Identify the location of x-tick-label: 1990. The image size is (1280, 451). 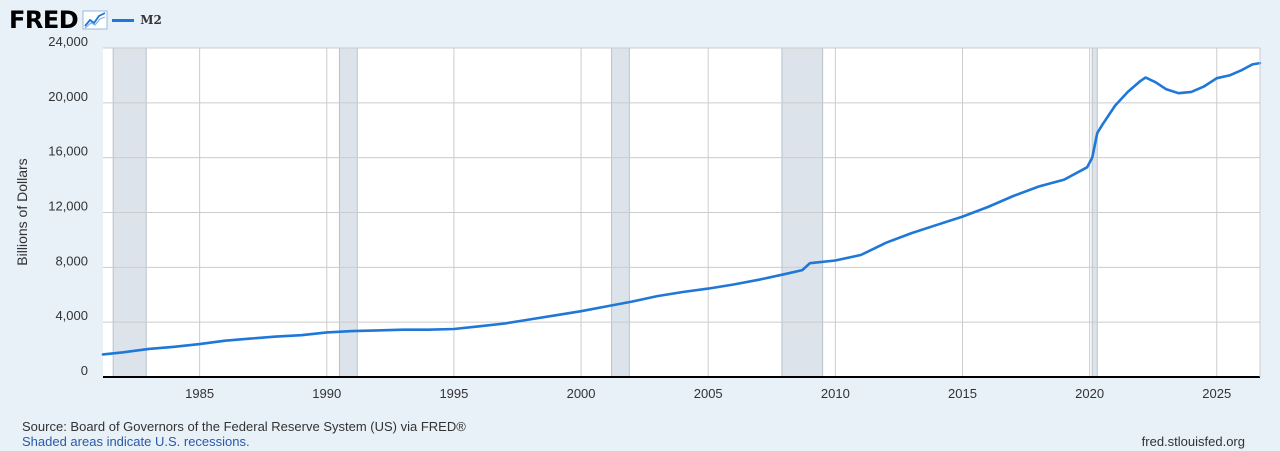
(326, 393).